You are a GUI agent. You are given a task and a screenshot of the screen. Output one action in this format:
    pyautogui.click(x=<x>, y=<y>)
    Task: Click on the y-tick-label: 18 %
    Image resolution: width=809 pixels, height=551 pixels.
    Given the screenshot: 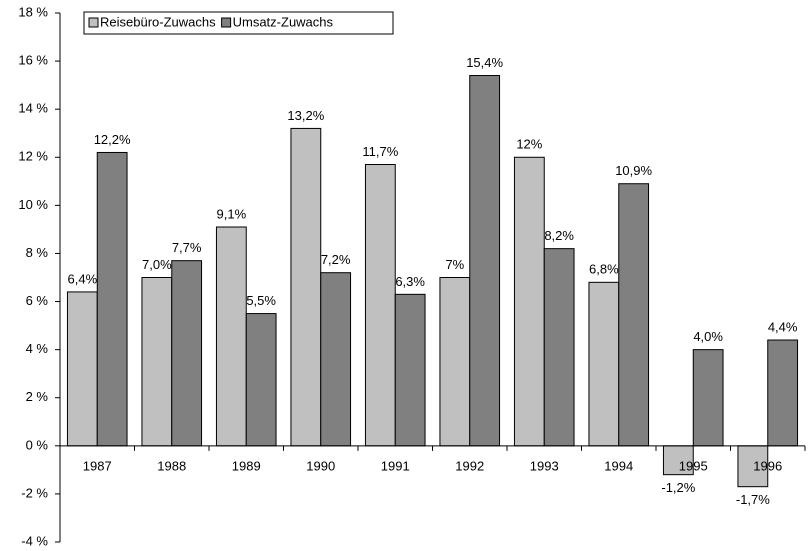 What is the action you would take?
    pyautogui.click(x=33, y=11)
    